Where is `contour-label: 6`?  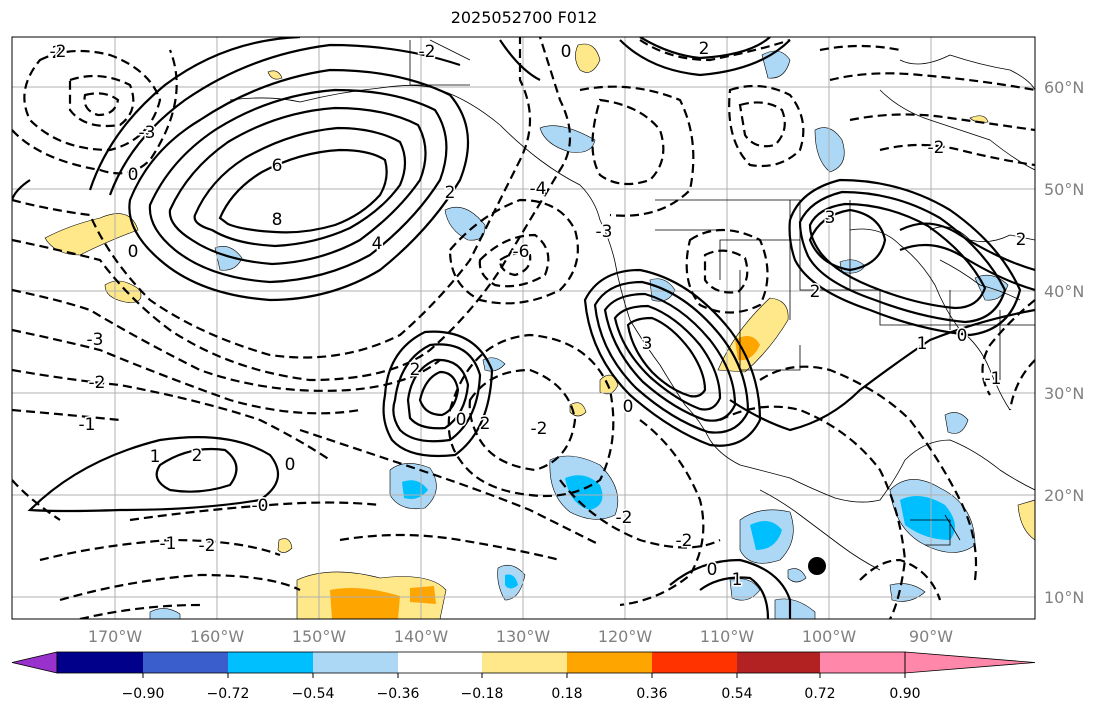
contour-label: 6 is located at coordinates (277, 166).